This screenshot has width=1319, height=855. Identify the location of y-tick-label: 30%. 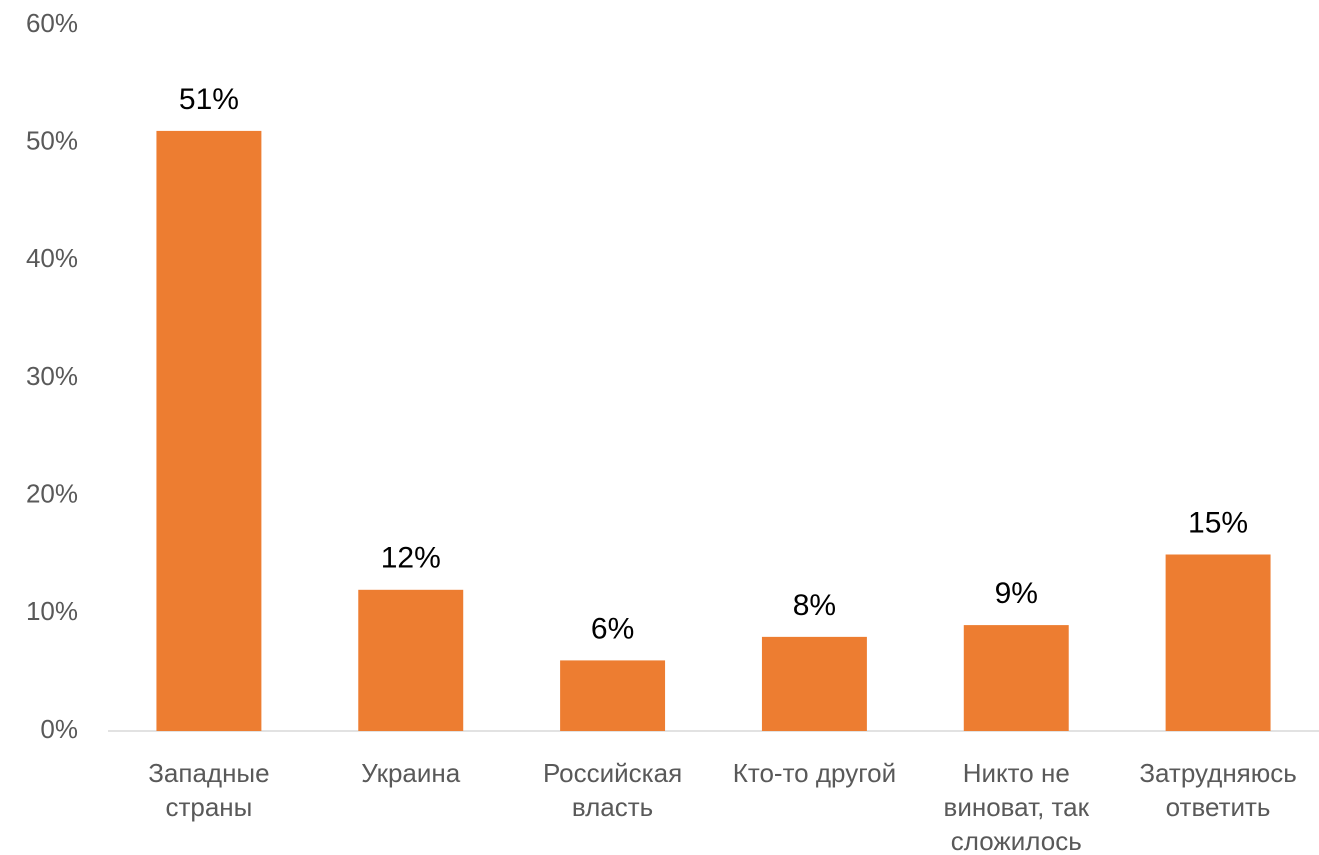
(52, 376).